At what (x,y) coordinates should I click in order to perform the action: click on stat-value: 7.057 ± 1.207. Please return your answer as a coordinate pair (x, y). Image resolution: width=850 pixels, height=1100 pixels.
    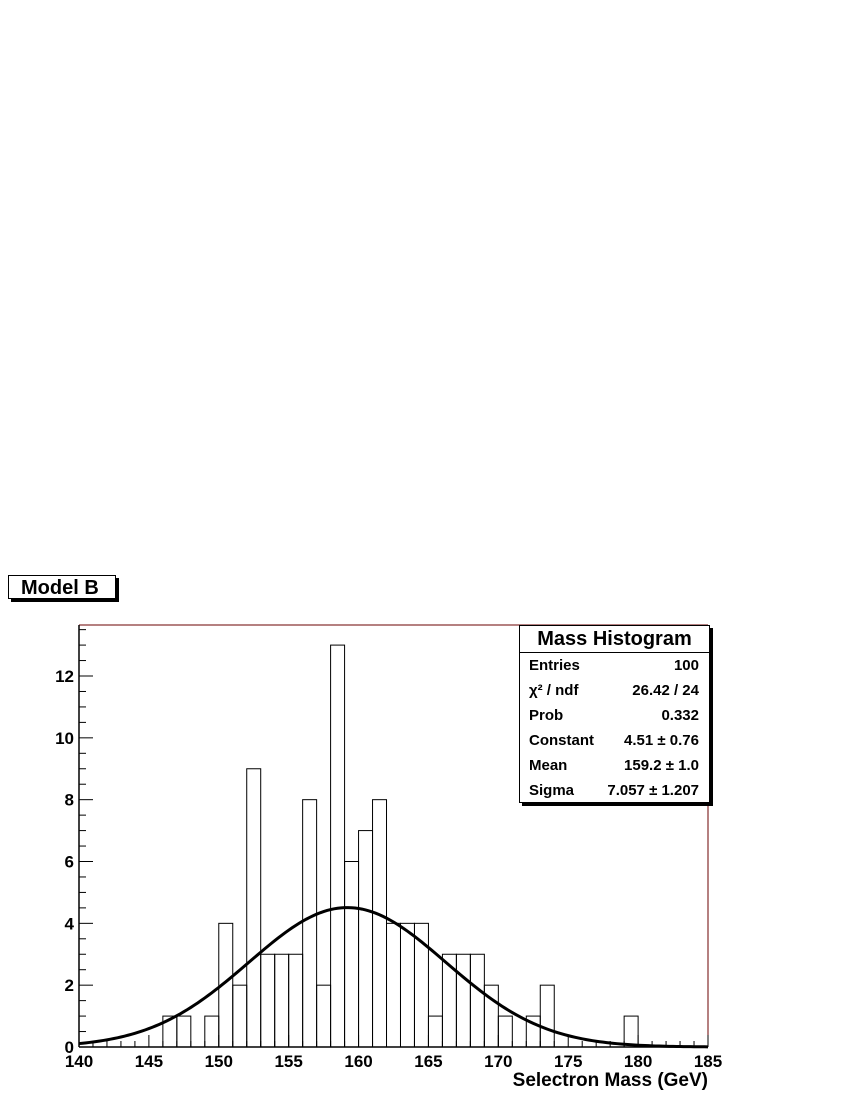
    Looking at the image, I should click on (653, 790).